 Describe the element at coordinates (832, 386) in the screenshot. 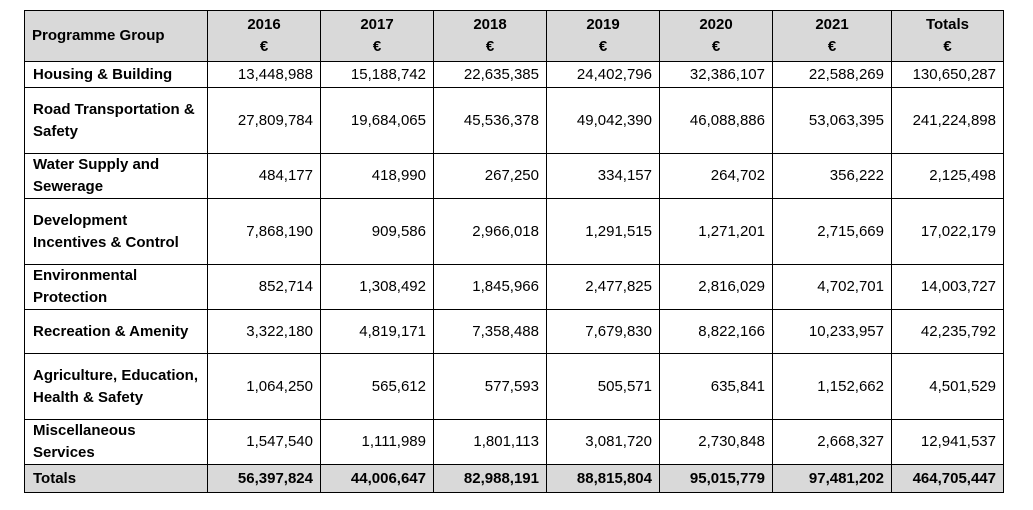

I see `amount-cell: 1,152,662` at that location.